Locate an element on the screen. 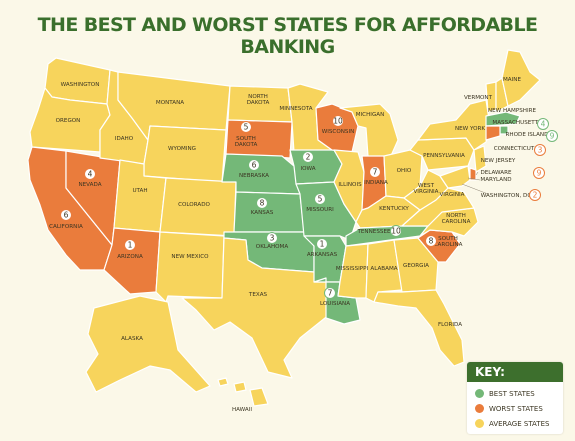  key-row-average: AVERAGE STATES is located at coordinates (519, 424).